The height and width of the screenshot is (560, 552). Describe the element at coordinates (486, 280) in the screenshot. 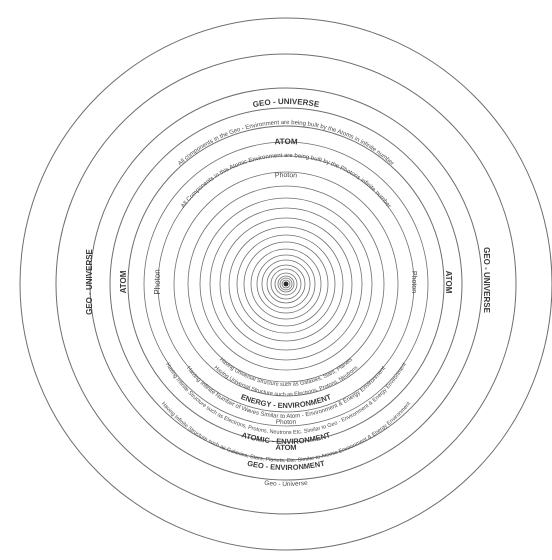

I see `label-geo-universe-right: GEO - UNIVERSE` at that location.